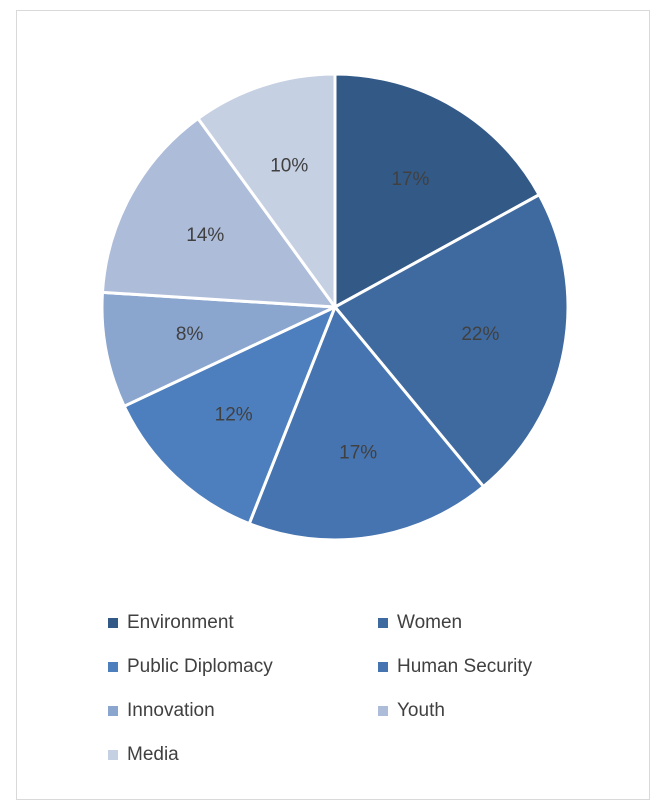  I want to click on legend-item-human-security: Human Security, so click(493, 667).